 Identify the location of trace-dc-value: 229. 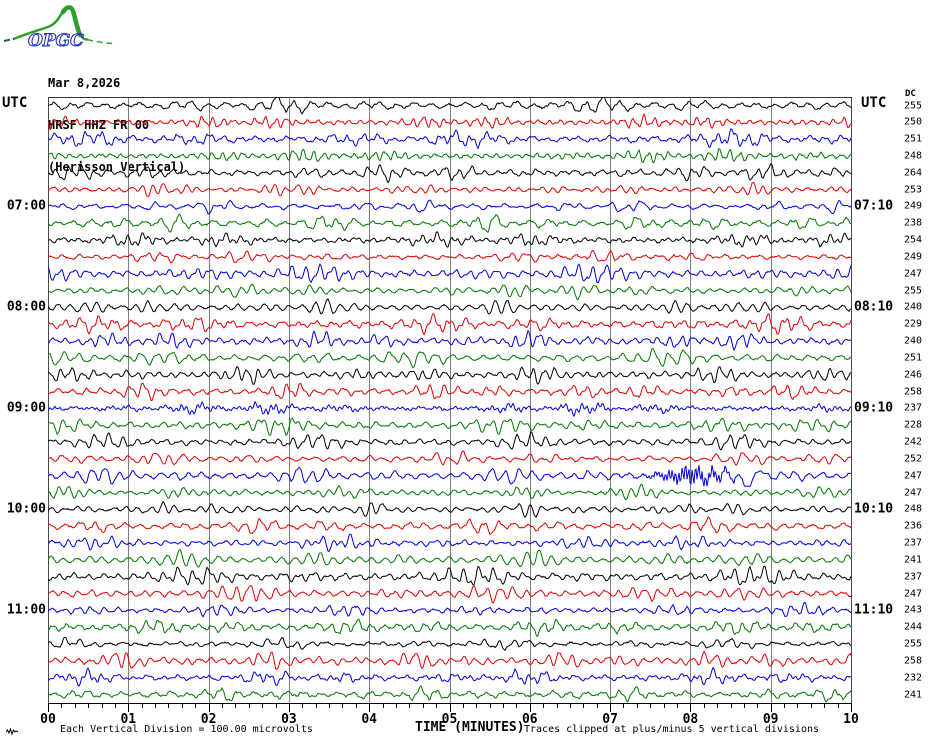
(912, 324).